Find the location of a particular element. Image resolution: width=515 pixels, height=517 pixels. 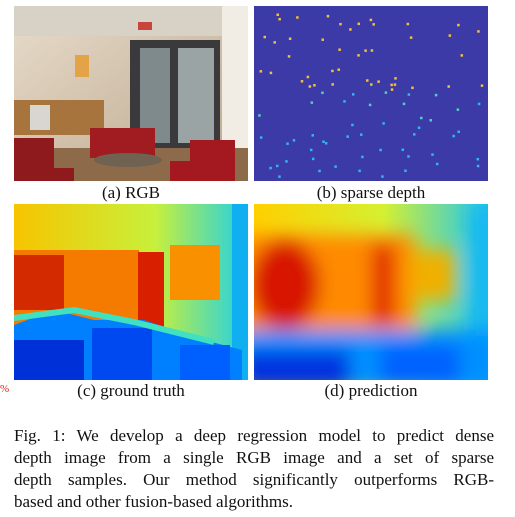

panel-caption: (d) prediction is located at coordinates (371, 390).